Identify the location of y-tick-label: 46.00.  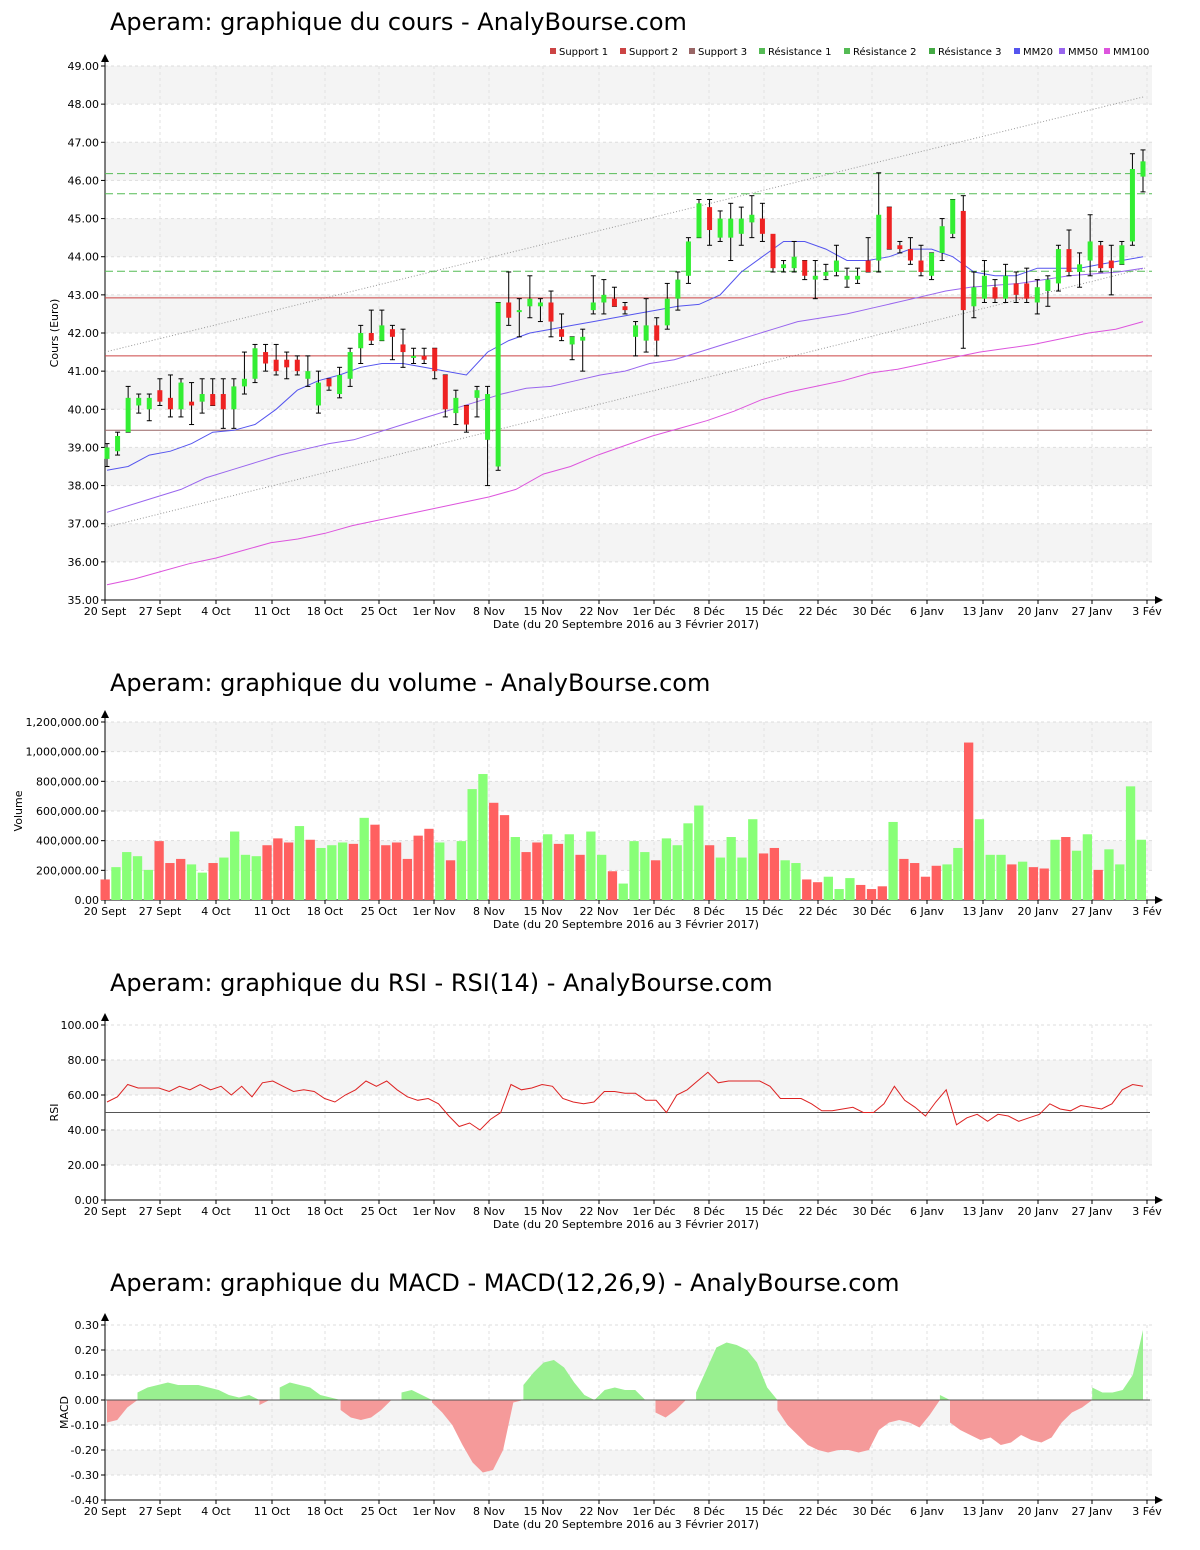
(84, 180).